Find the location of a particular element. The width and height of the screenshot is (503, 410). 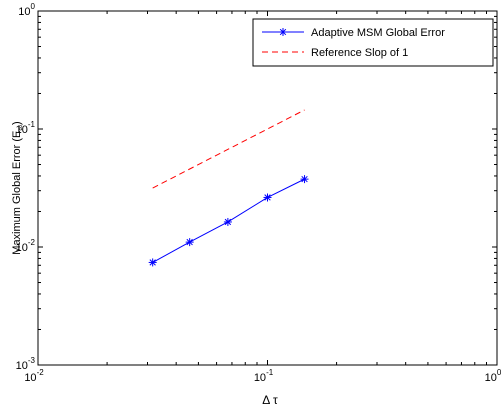

legend-marker-adaptive-msm is located at coordinates (283, 32).